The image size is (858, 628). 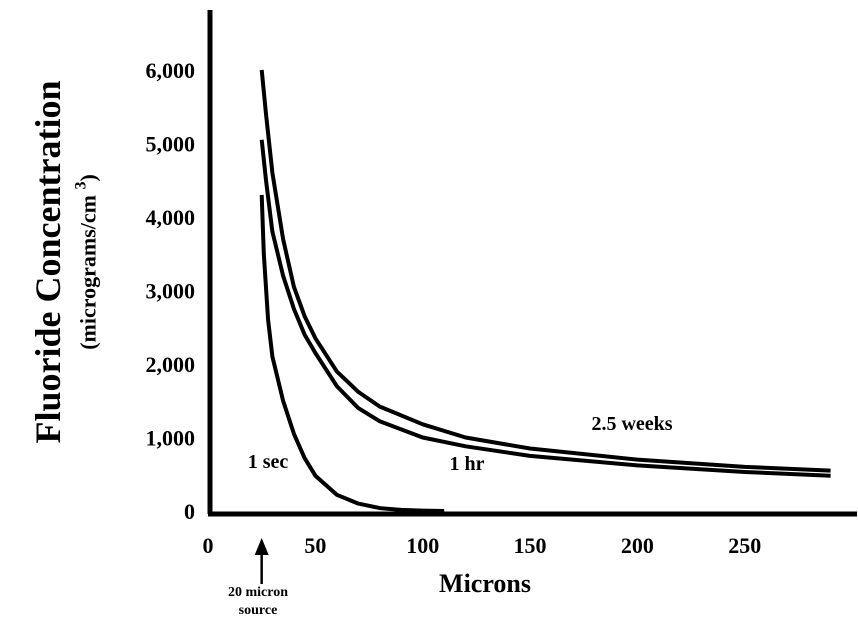 I want to click on y-axis-unit-exponent: 3, so click(x=81, y=185).